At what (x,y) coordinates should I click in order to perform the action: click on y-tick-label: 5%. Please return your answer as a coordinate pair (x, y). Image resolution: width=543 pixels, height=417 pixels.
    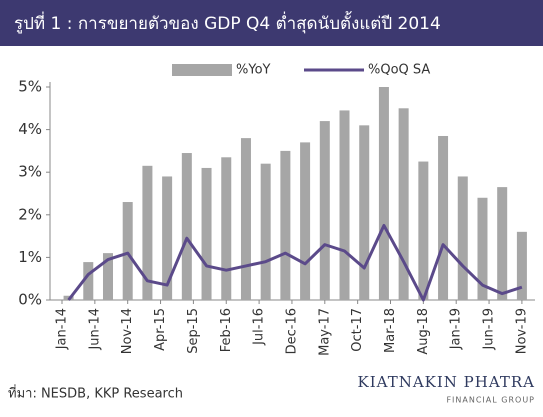
    Looking at the image, I should click on (30, 87).